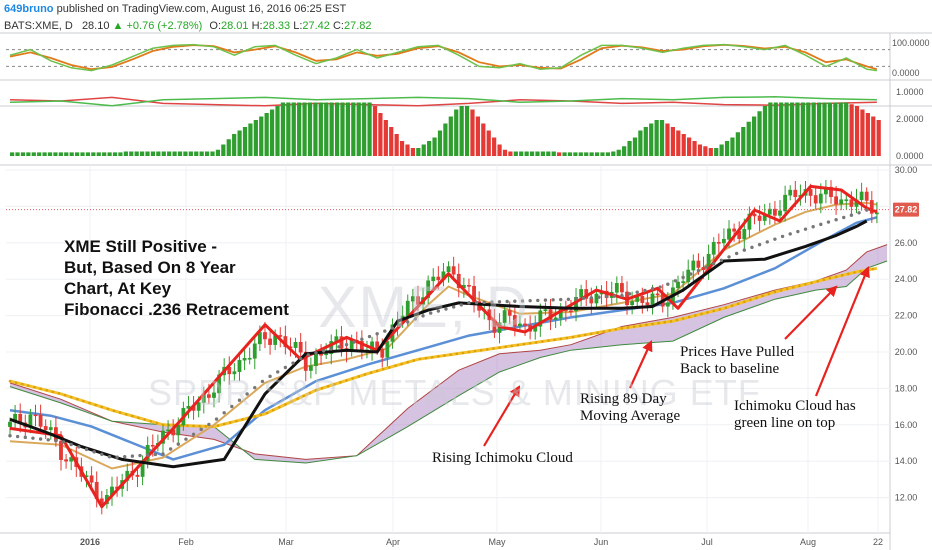 Image resolution: width=932 pixels, height=550 pixels. What do you see at coordinates (630, 408) in the screenshot?
I see `ma89-annotation: Rising 89 Day Moving Average` at bounding box center [630, 408].